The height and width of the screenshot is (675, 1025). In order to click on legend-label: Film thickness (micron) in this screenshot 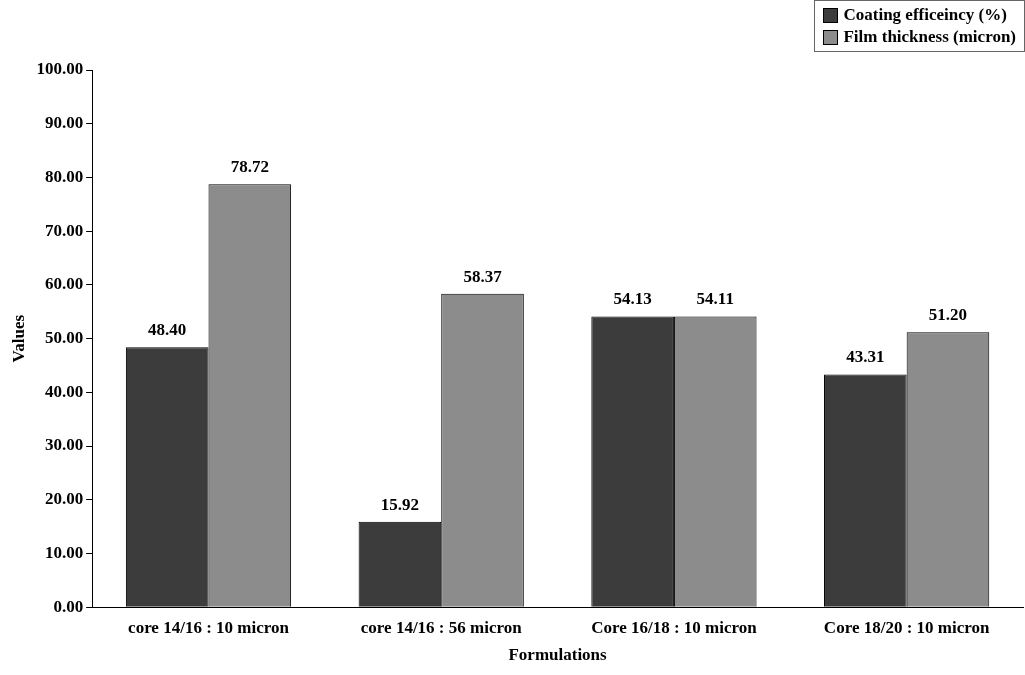, I will do `click(929, 37)`.